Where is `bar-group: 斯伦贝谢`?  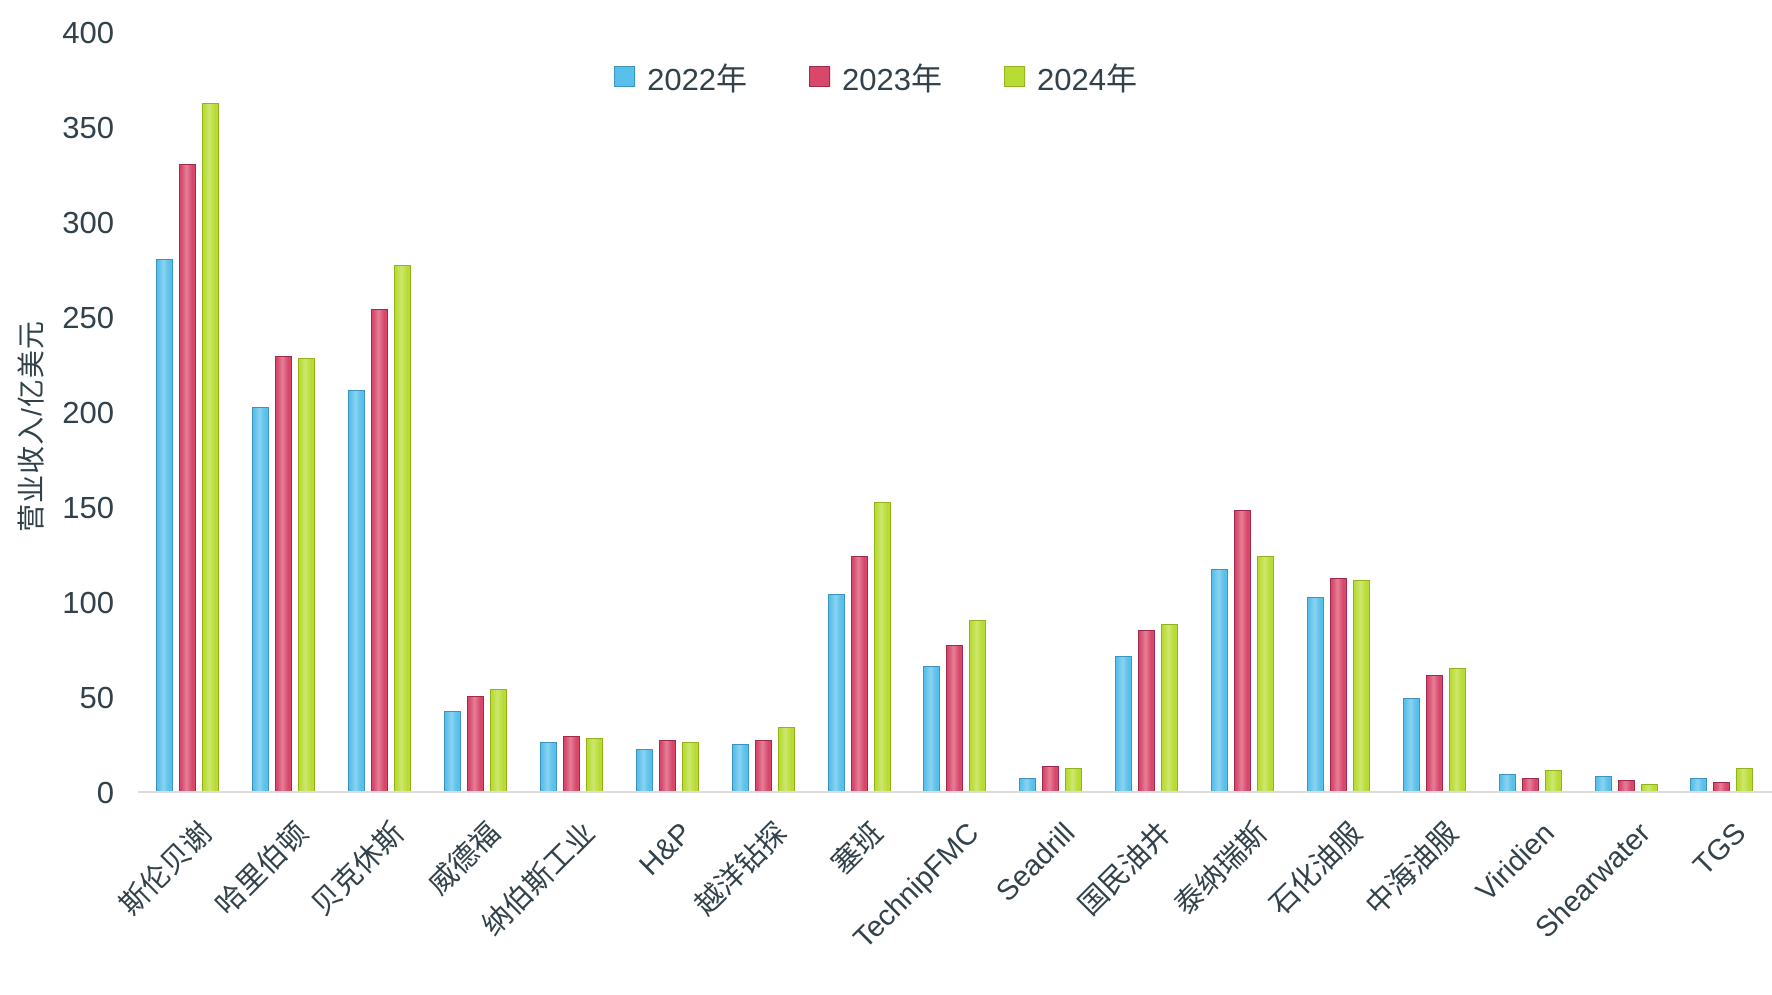 bar-group: 斯伦贝谢 is located at coordinates (175, 477).